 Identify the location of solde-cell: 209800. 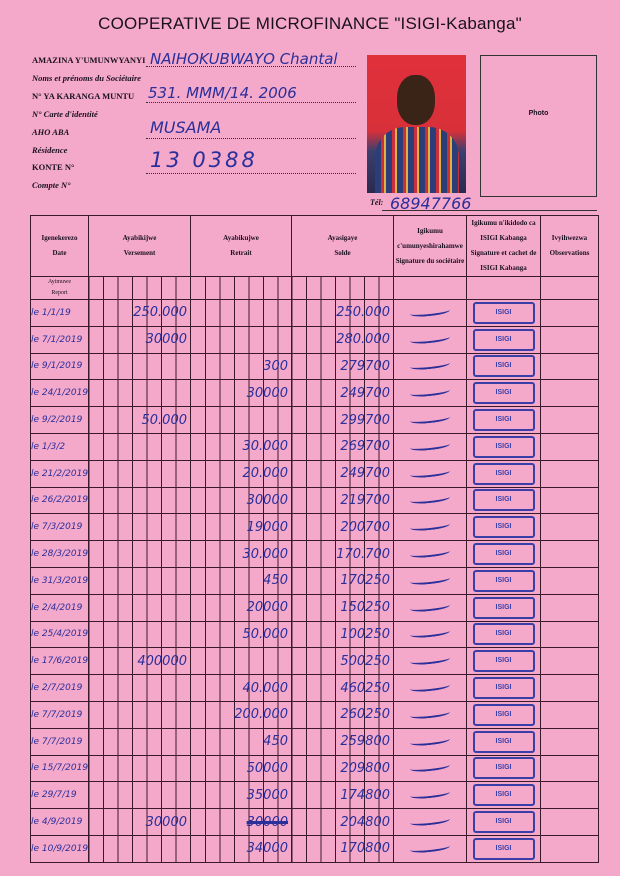
(342, 768).